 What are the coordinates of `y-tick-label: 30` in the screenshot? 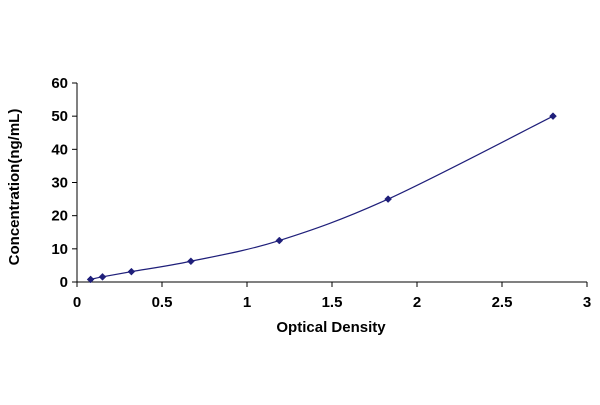 It's located at (59, 183).